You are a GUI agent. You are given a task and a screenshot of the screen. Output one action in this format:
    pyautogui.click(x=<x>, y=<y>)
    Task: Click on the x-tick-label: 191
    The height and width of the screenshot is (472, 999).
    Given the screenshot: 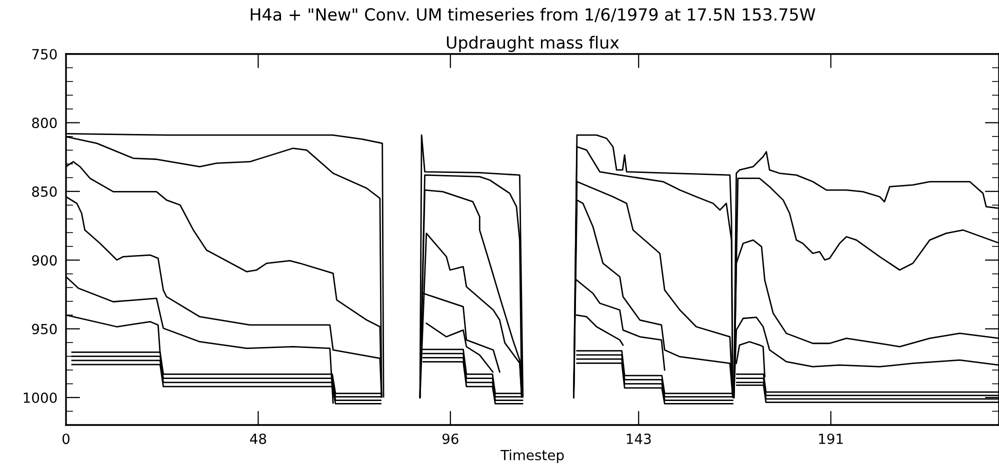 What is the action you would take?
    pyautogui.click(x=831, y=439)
    